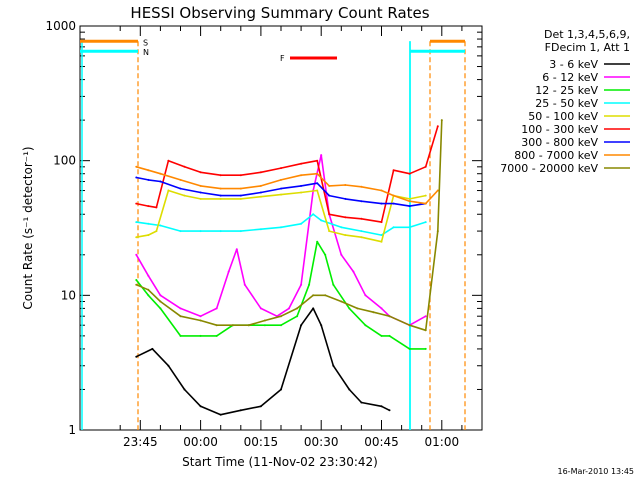  Describe the element at coordinates (559, 142) in the screenshot. I see `legend-label: 300 - 800 keV` at that location.